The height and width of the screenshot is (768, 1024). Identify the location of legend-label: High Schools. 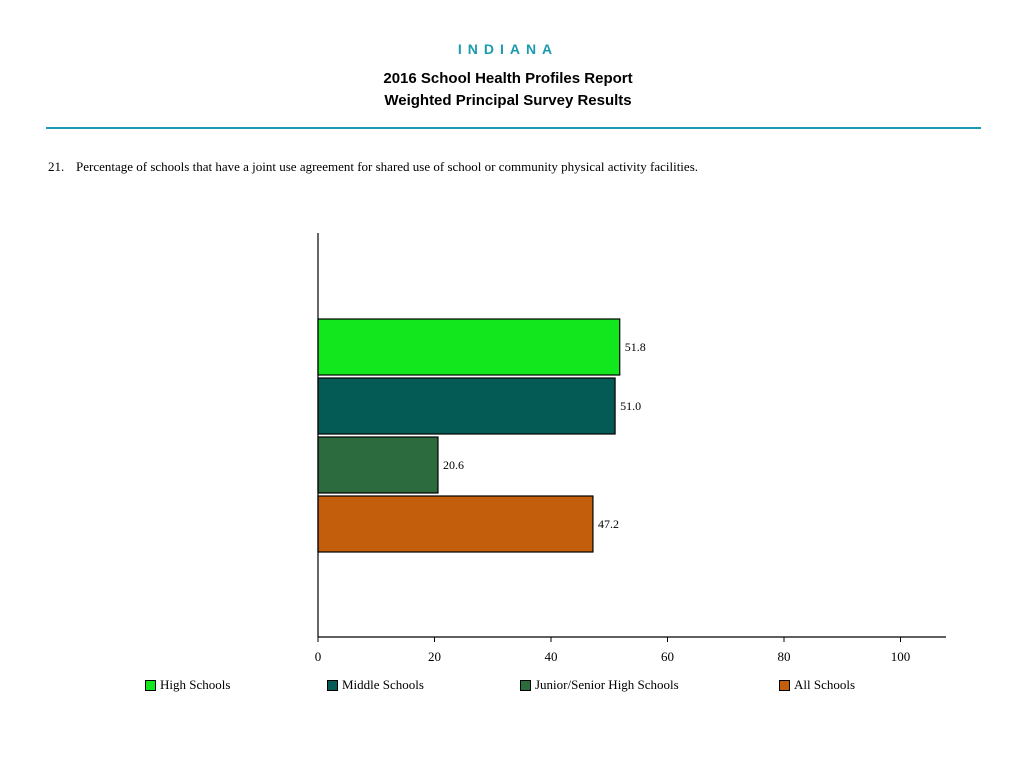
(195, 684).